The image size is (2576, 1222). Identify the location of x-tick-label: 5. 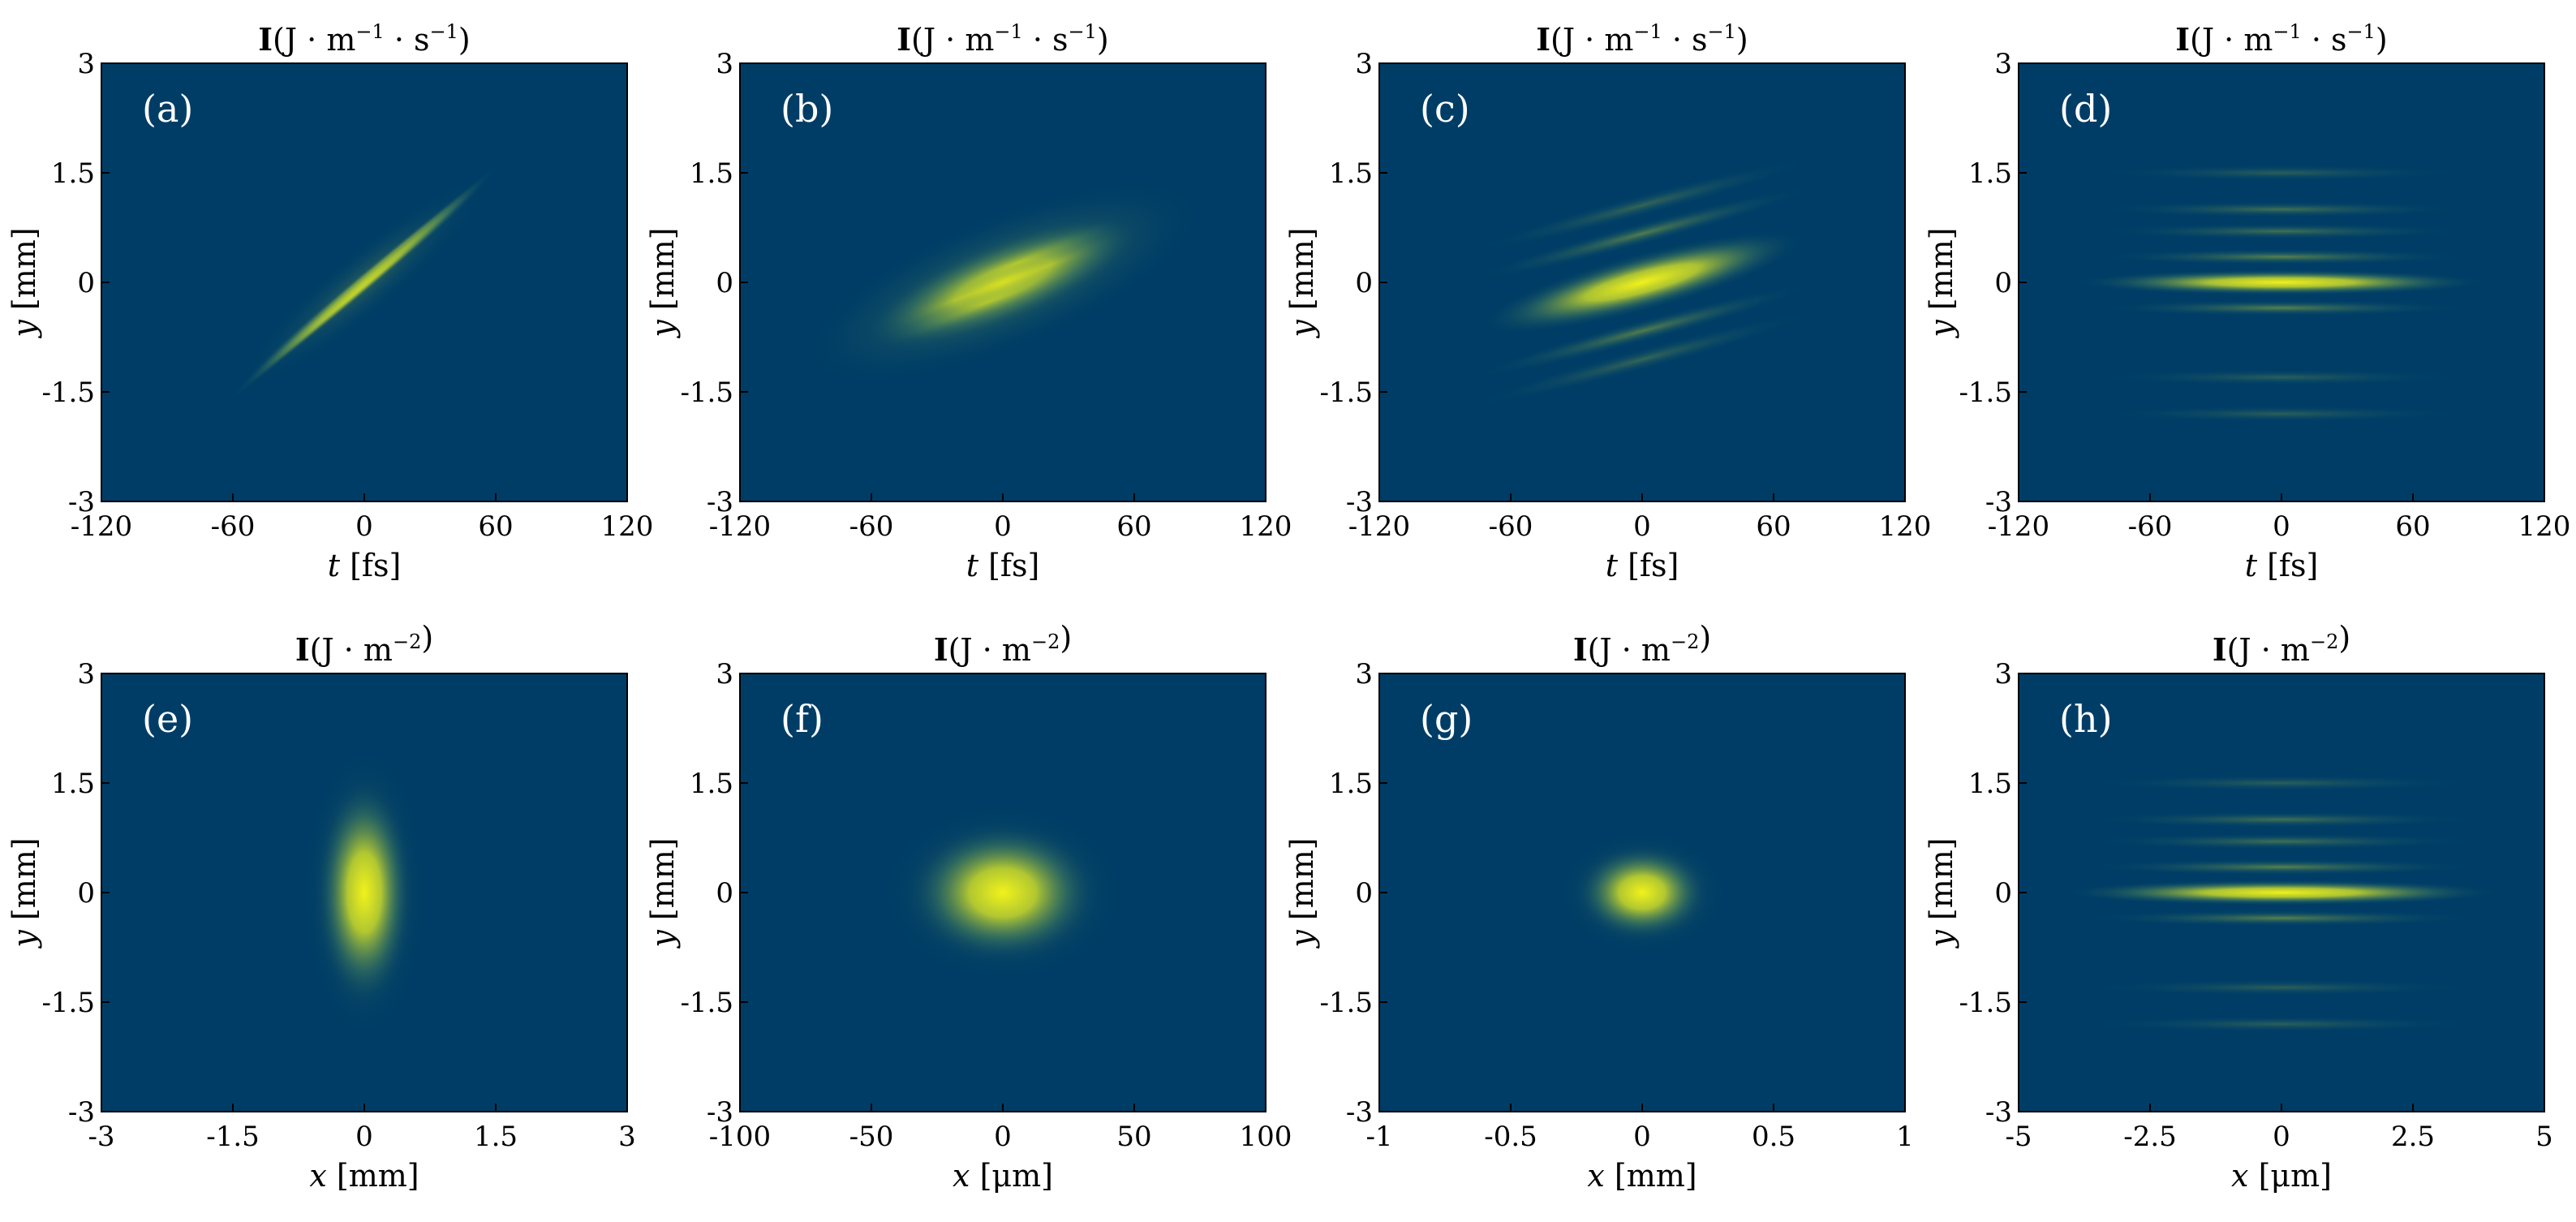
(2544, 1137).